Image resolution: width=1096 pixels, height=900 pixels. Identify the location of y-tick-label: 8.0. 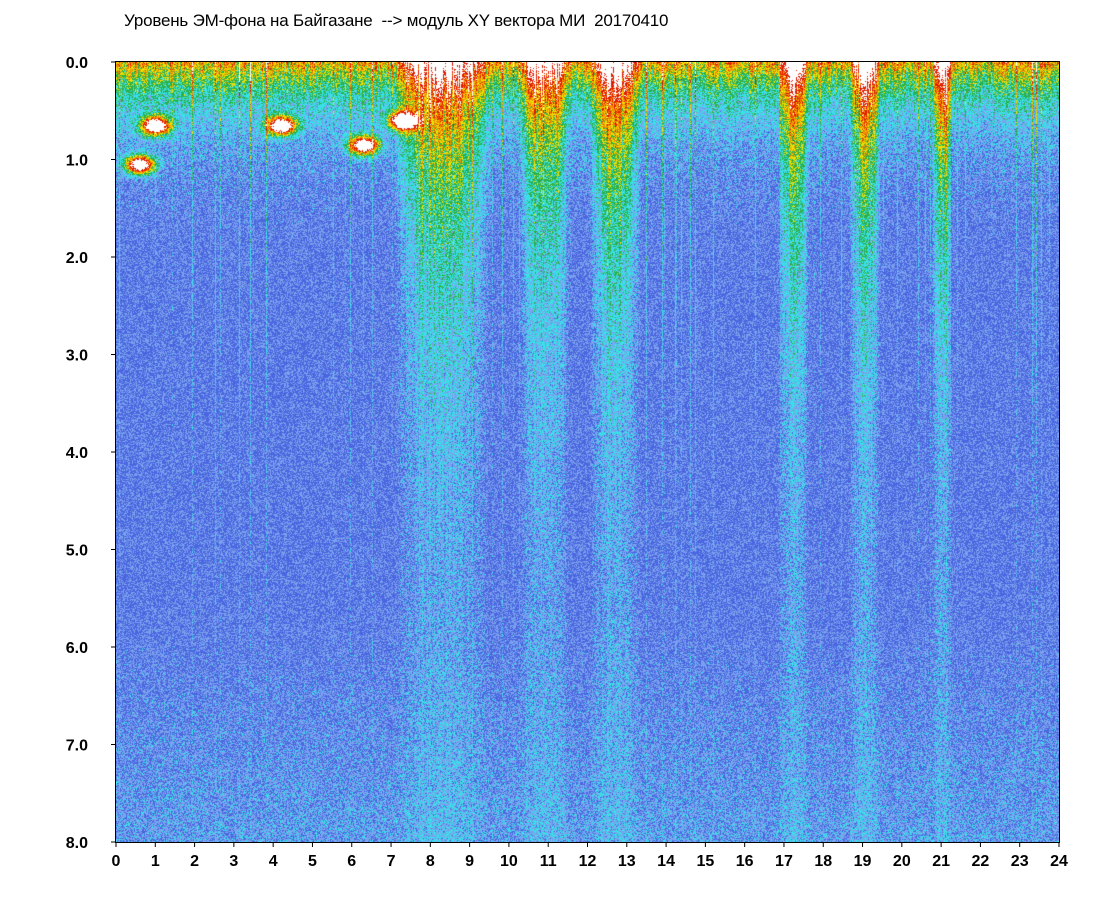
(77, 843).